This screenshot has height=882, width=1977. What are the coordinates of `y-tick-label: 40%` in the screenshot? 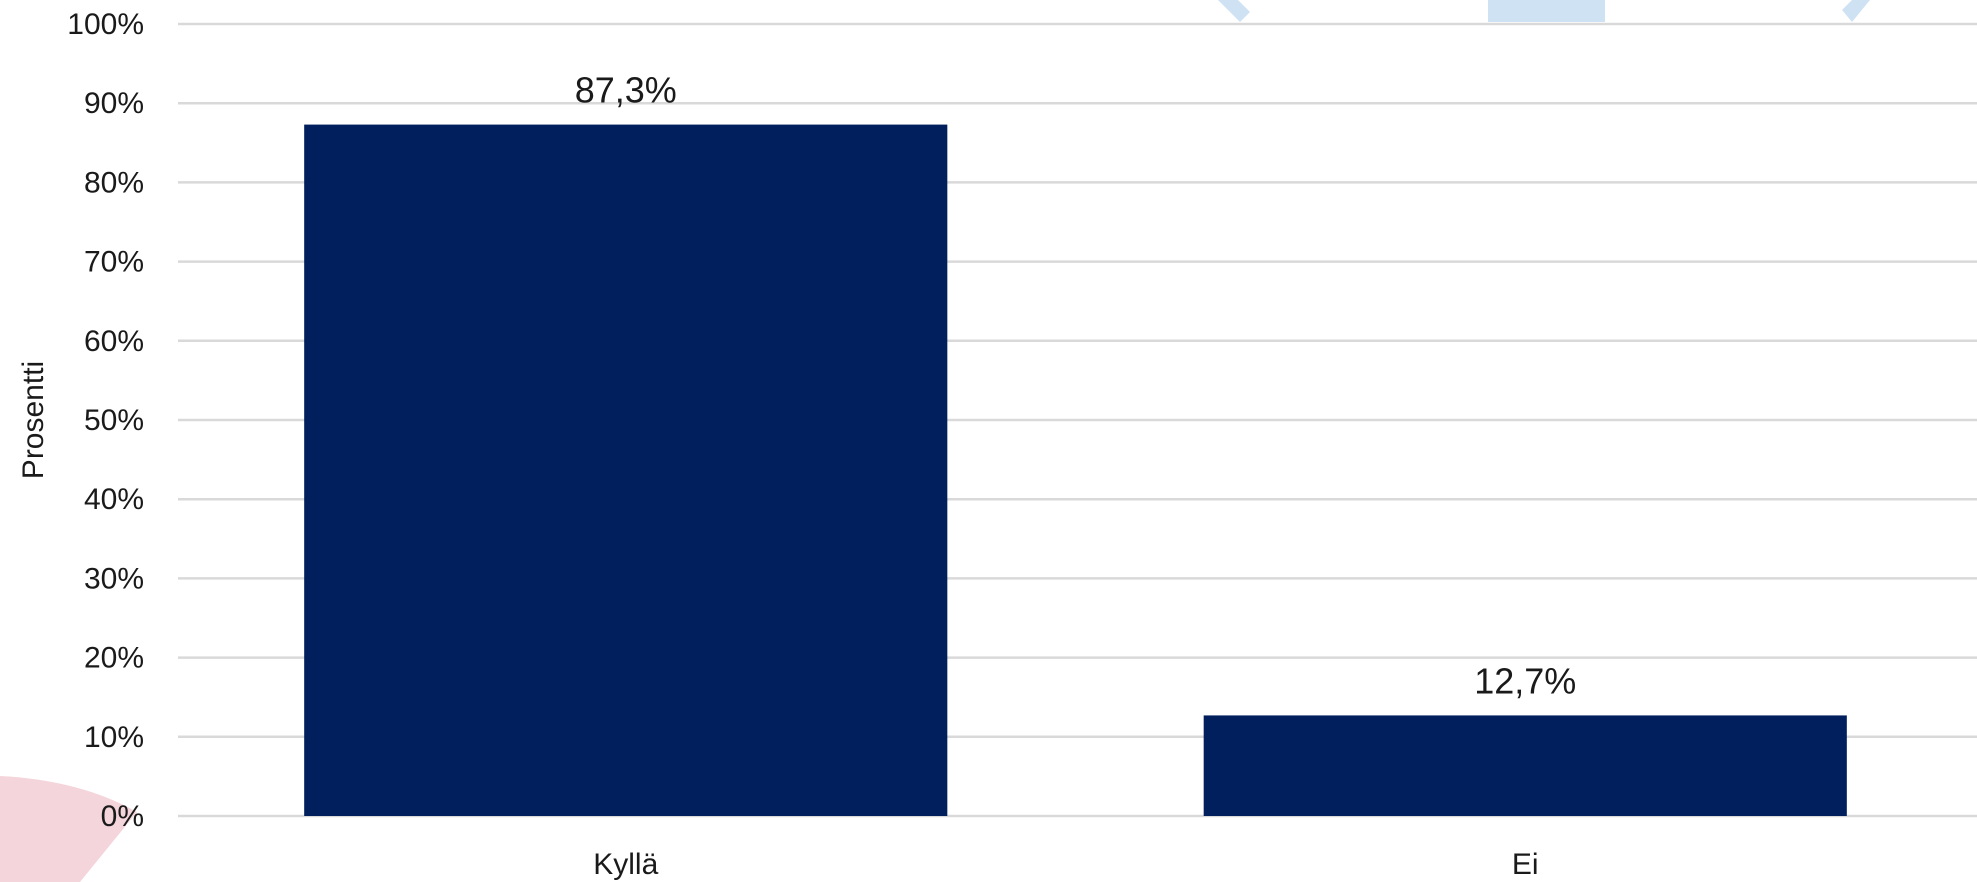 It's located at (114, 499).